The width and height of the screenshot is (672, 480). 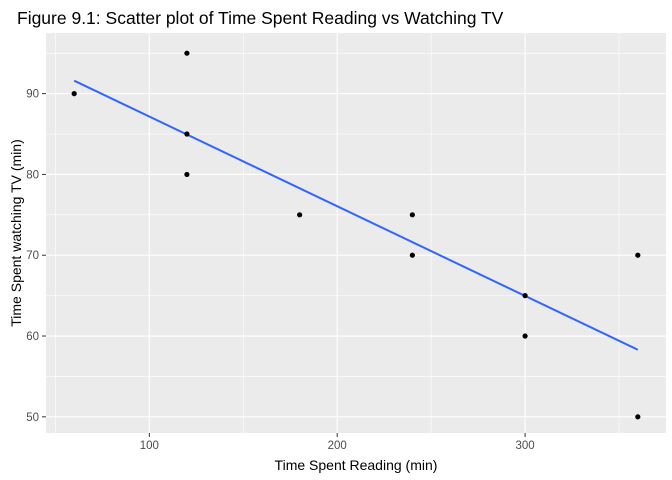 I want to click on y-tick-label: 80, so click(x=32, y=175).